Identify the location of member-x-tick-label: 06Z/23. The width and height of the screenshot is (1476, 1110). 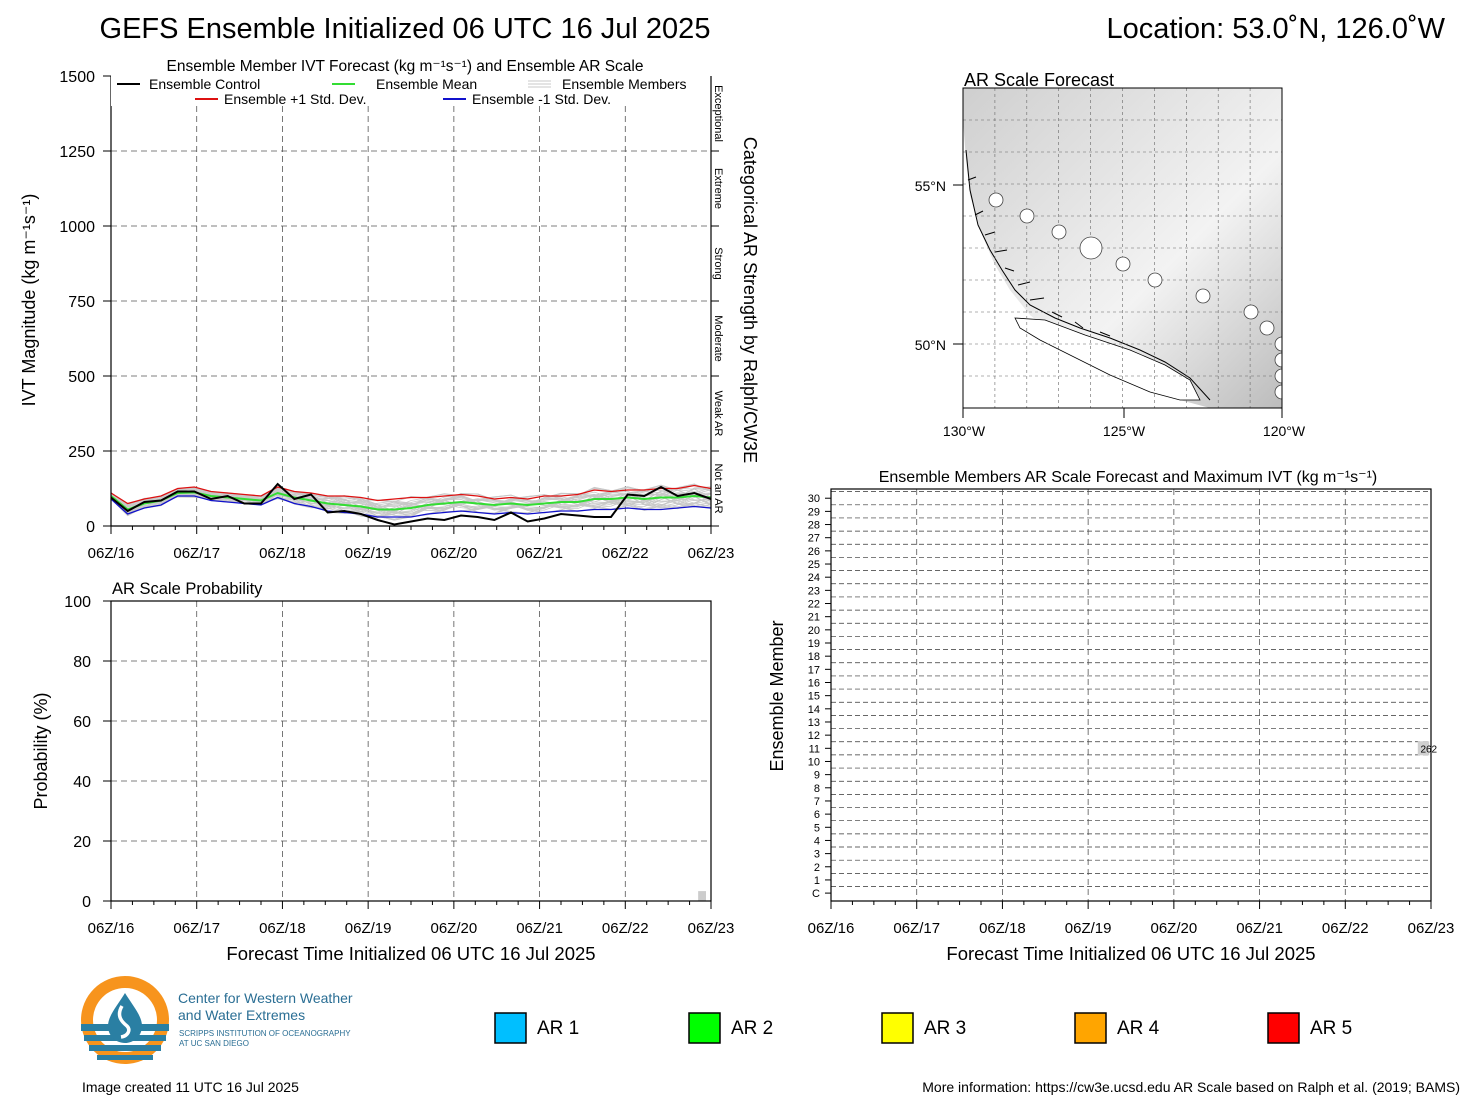
(1431, 928).